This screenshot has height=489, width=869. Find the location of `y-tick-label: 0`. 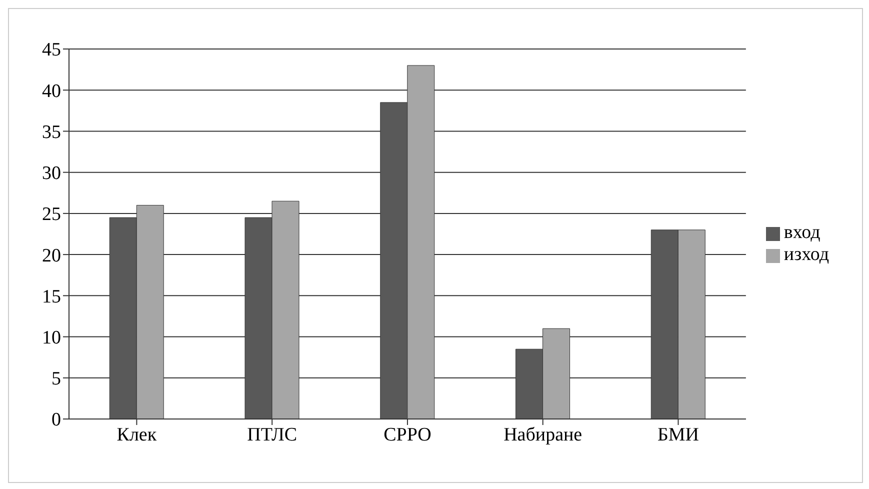

y-tick-label: 0 is located at coordinates (56, 420).